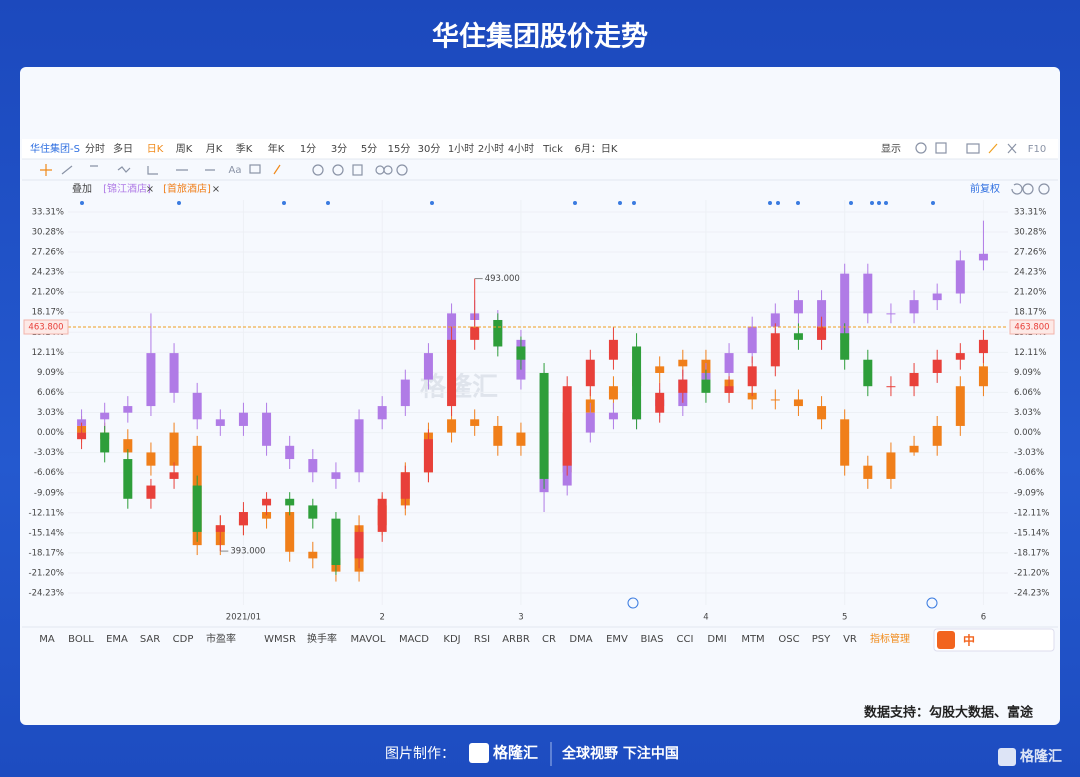  What do you see at coordinates (1030, 293) in the screenshot?
I see `y-tick-label-right: 21.20%` at bounding box center [1030, 293].